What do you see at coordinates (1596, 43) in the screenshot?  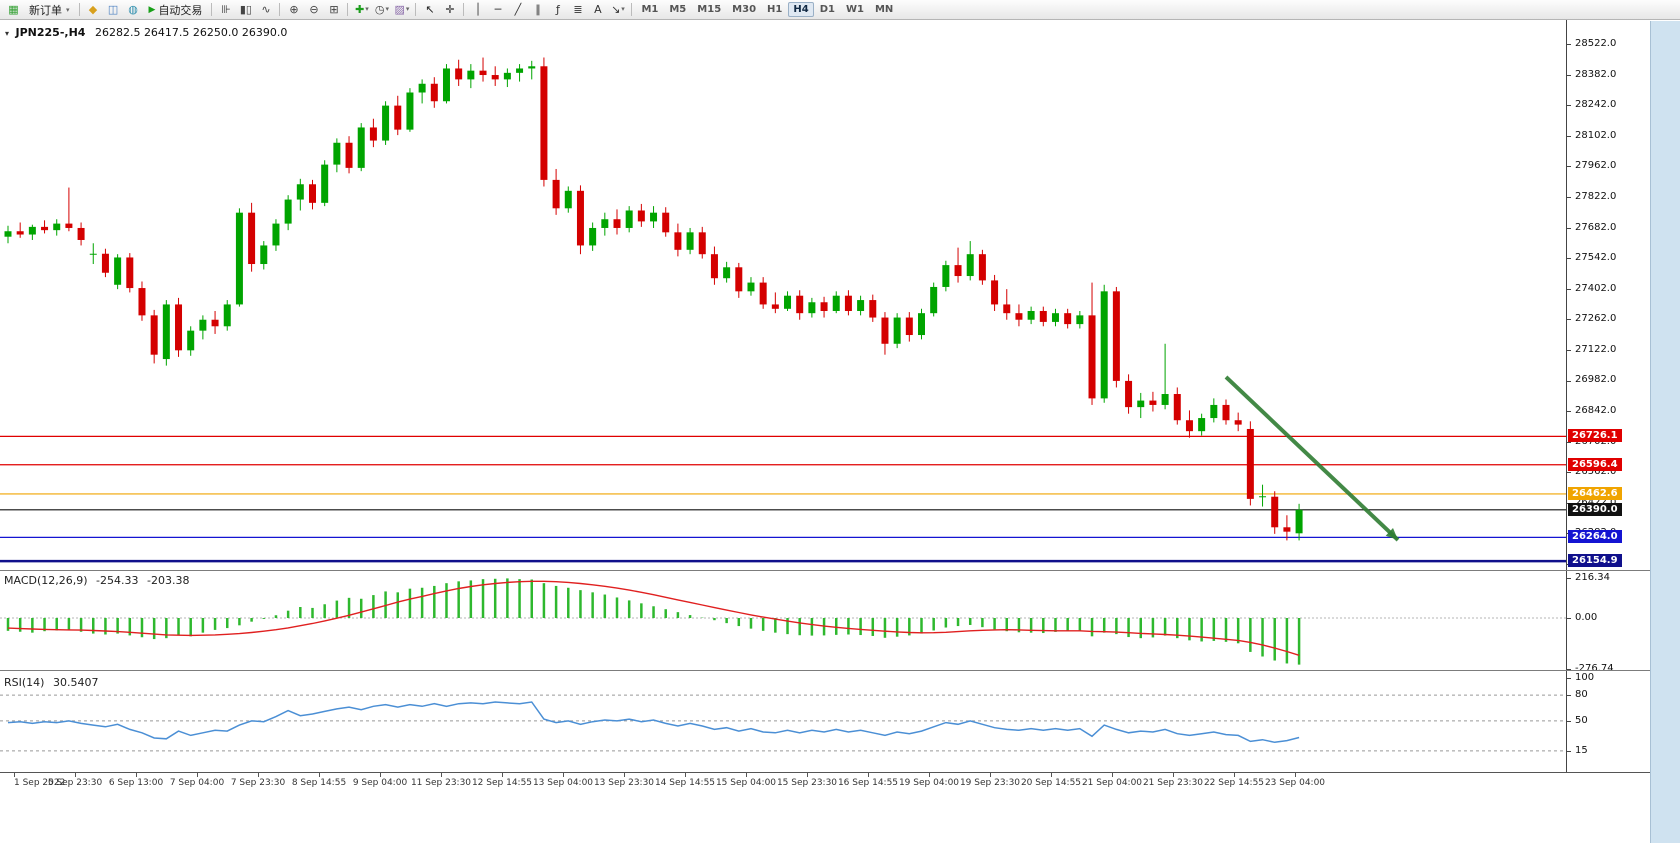 I see `price-axis-label: 28522.0` at bounding box center [1596, 43].